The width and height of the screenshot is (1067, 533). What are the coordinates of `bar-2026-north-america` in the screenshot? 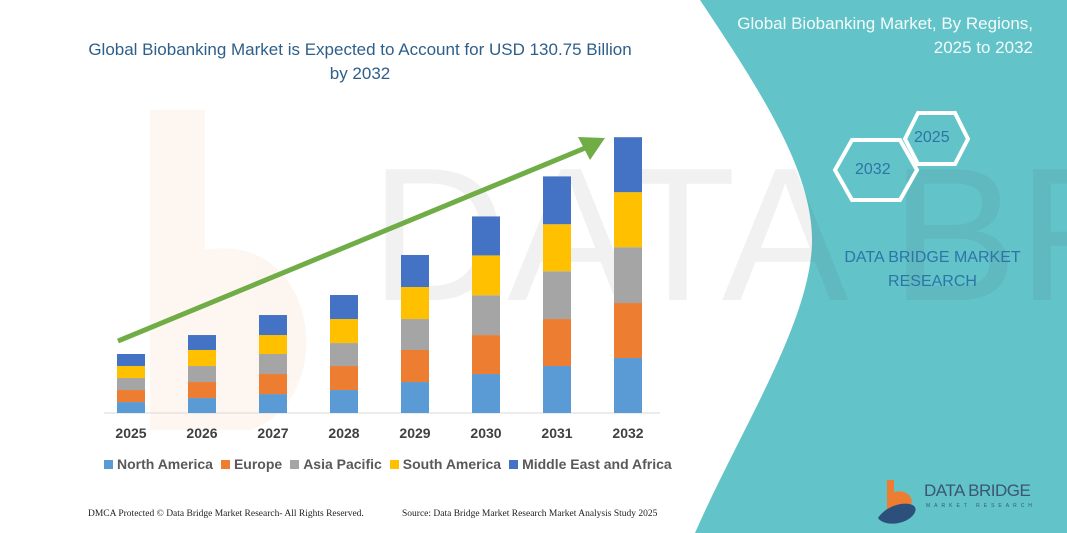 It's located at (202, 405).